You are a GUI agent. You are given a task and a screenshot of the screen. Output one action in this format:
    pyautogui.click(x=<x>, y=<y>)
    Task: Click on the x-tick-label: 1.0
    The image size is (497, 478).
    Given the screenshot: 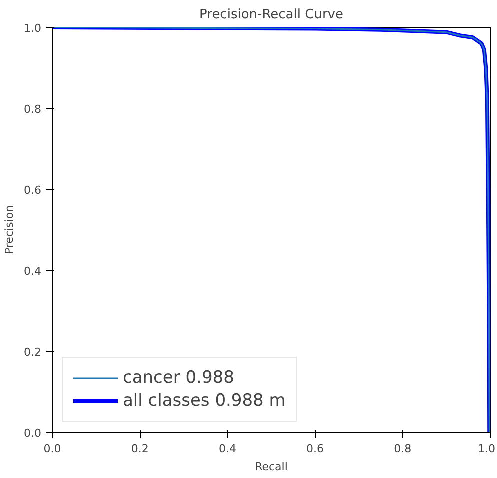 What is the action you would take?
    pyautogui.click(x=487, y=449)
    